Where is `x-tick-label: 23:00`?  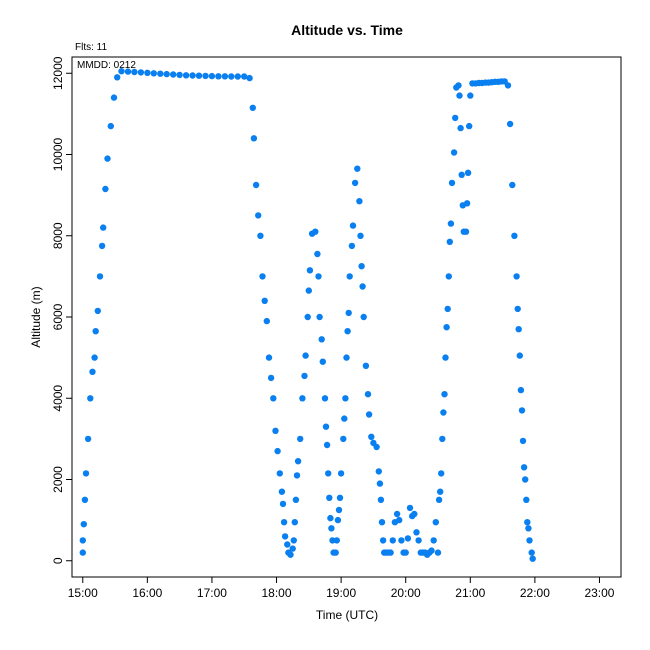 x-tick-label: 23:00 is located at coordinates (599, 593).